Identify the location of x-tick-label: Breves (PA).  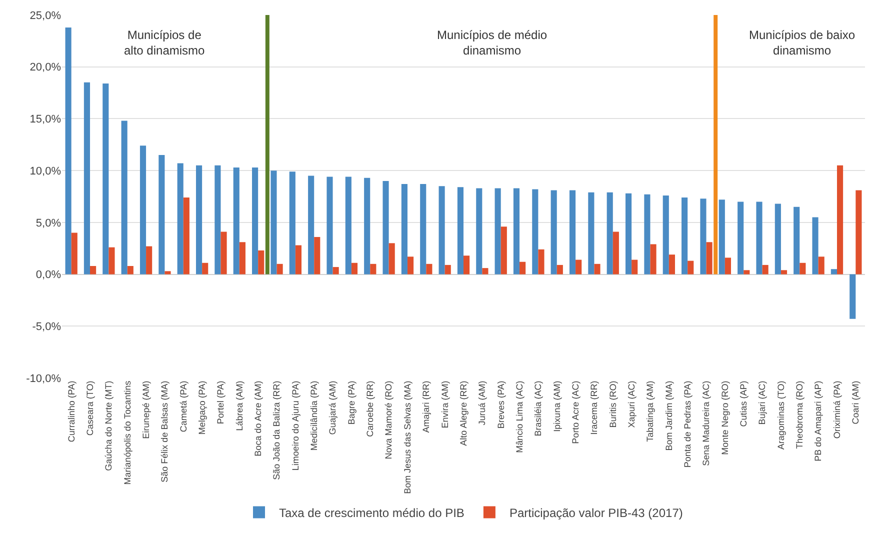
(501, 404).